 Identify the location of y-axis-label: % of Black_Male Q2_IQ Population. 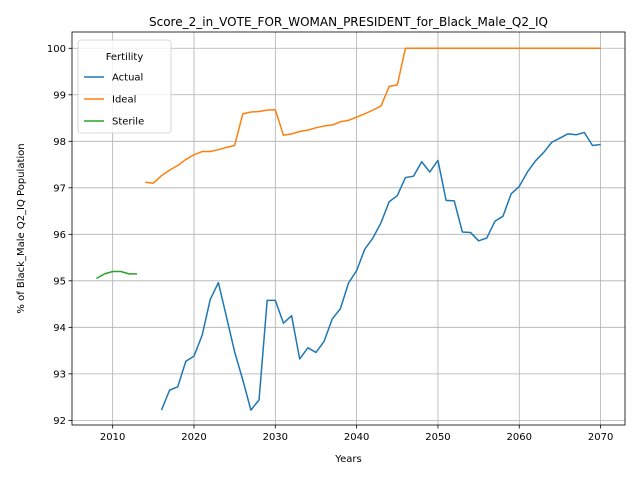
(21, 228).